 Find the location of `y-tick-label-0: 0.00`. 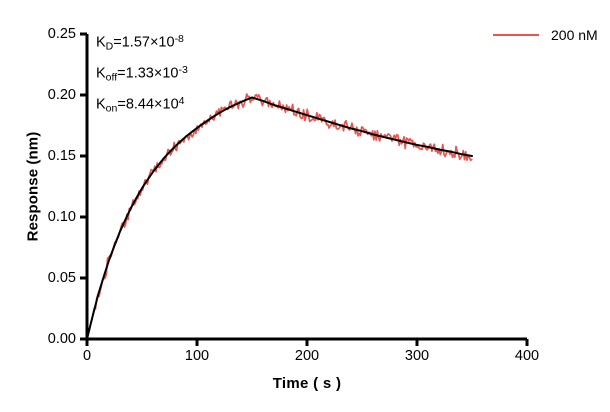

y-tick-label-0: 0.00 is located at coordinates (61, 339).